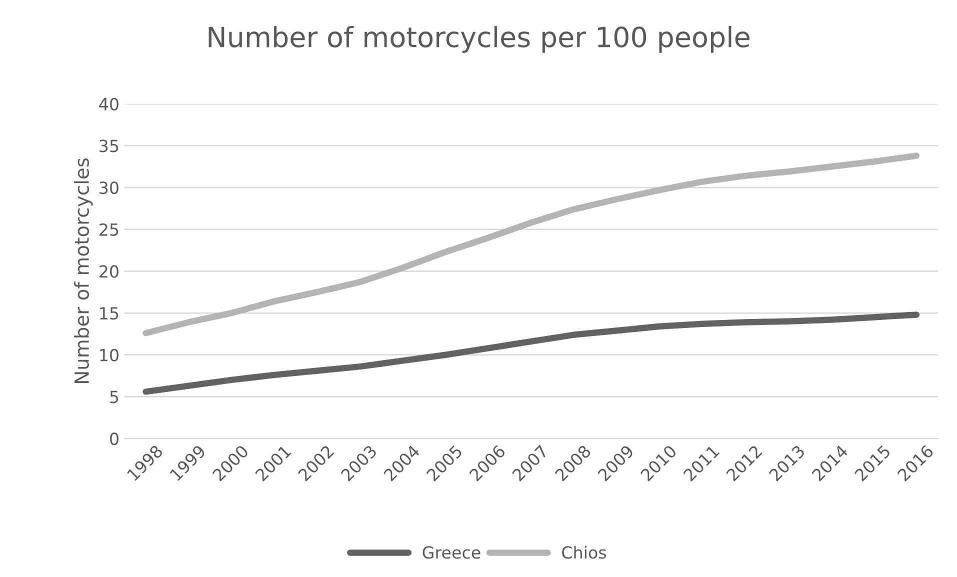 The width and height of the screenshot is (957, 577). Describe the element at coordinates (584, 552) in the screenshot. I see `legend-label: Chios` at that location.